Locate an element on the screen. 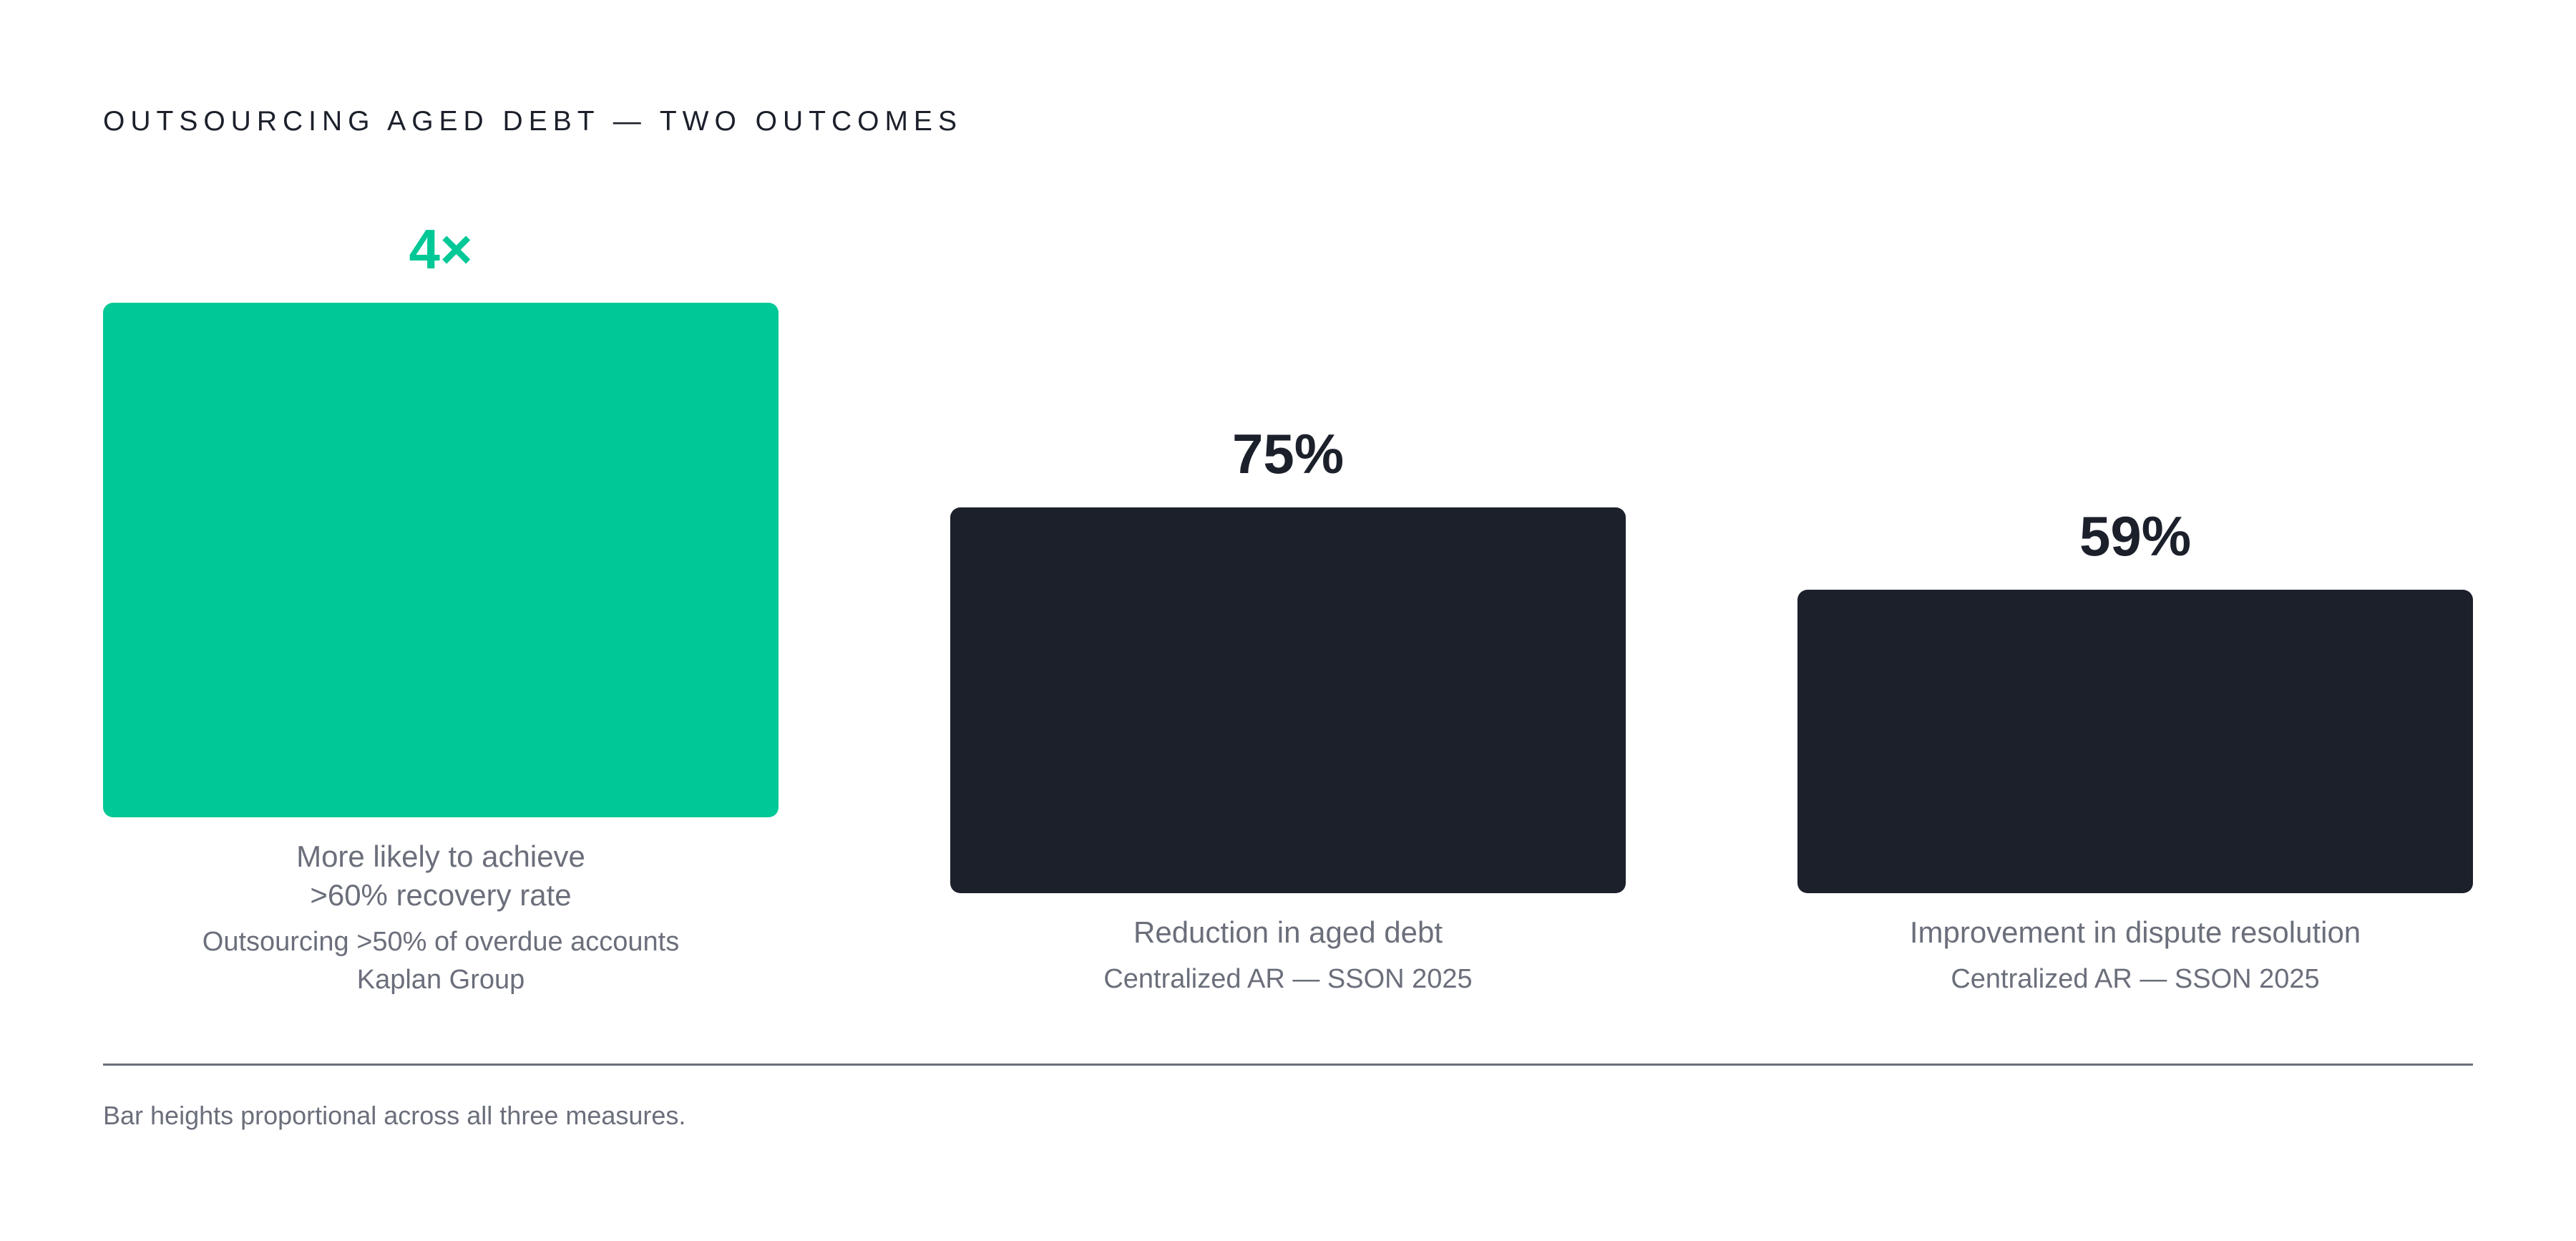 This screenshot has height=1241, width=2576. category-label: Improvement in dispute resolution is located at coordinates (2135, 933).